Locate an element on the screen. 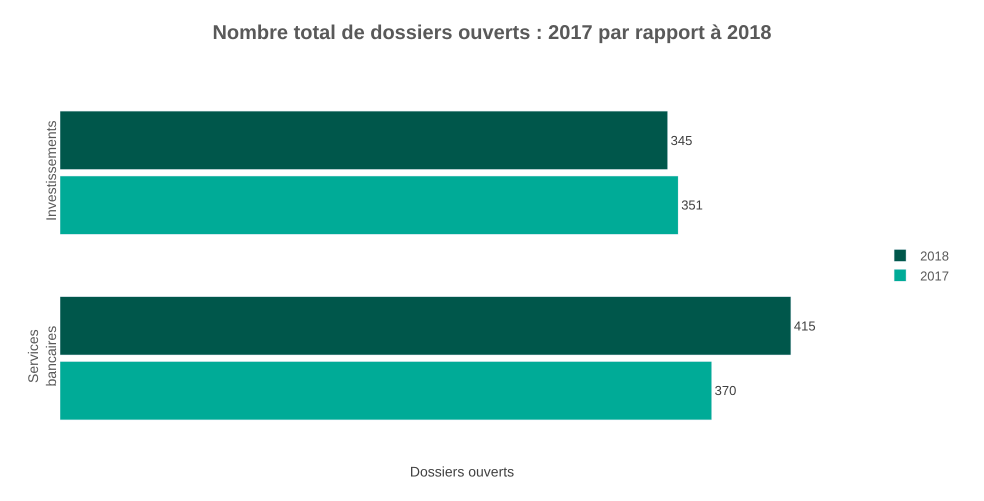  legend-label: 2018 is located at coordinates (934, 256).